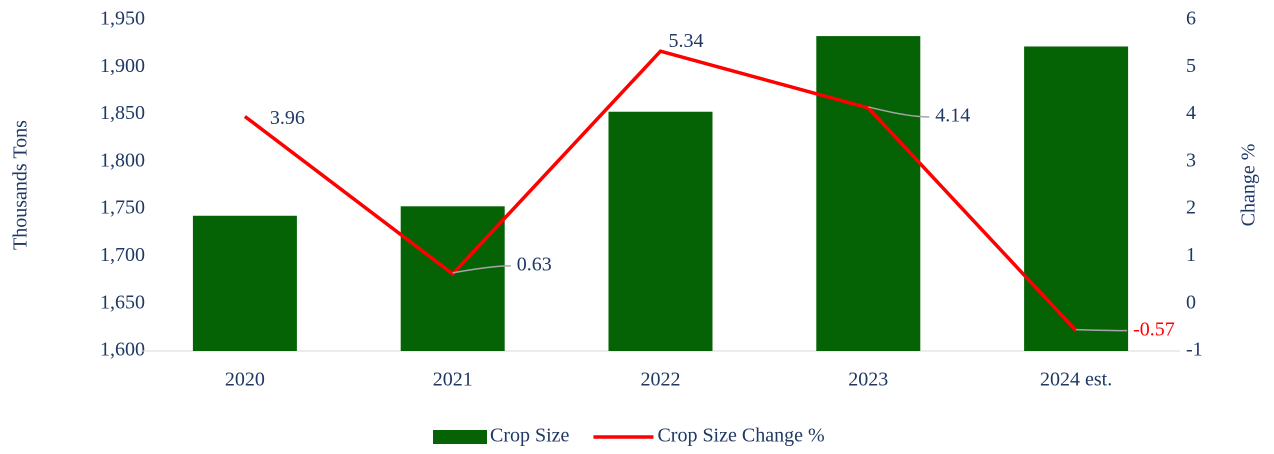 Image resolution: width=1274 pixels, height=454 pixels. Describe the element at coordinates (460, 437) in the screenshot. I see `legend-swatch` at that location.